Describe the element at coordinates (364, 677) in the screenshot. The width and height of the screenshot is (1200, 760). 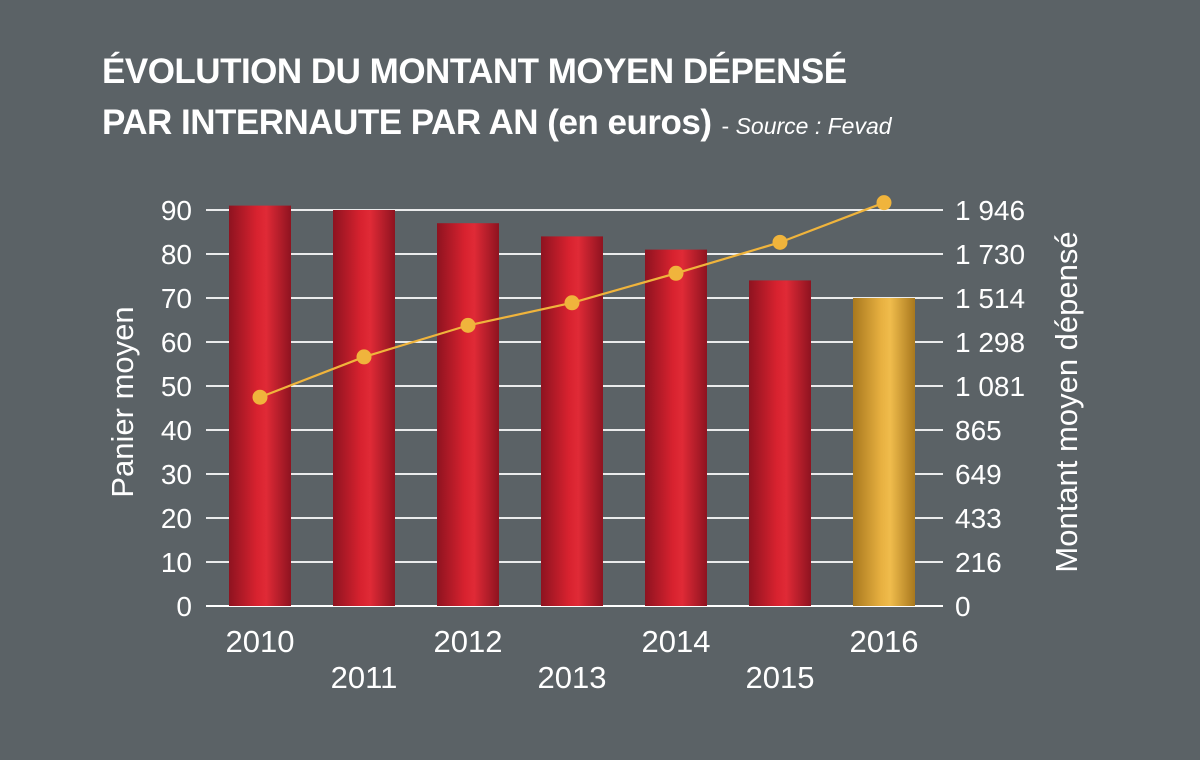
I see `x-tick-label: 2011` at that location.